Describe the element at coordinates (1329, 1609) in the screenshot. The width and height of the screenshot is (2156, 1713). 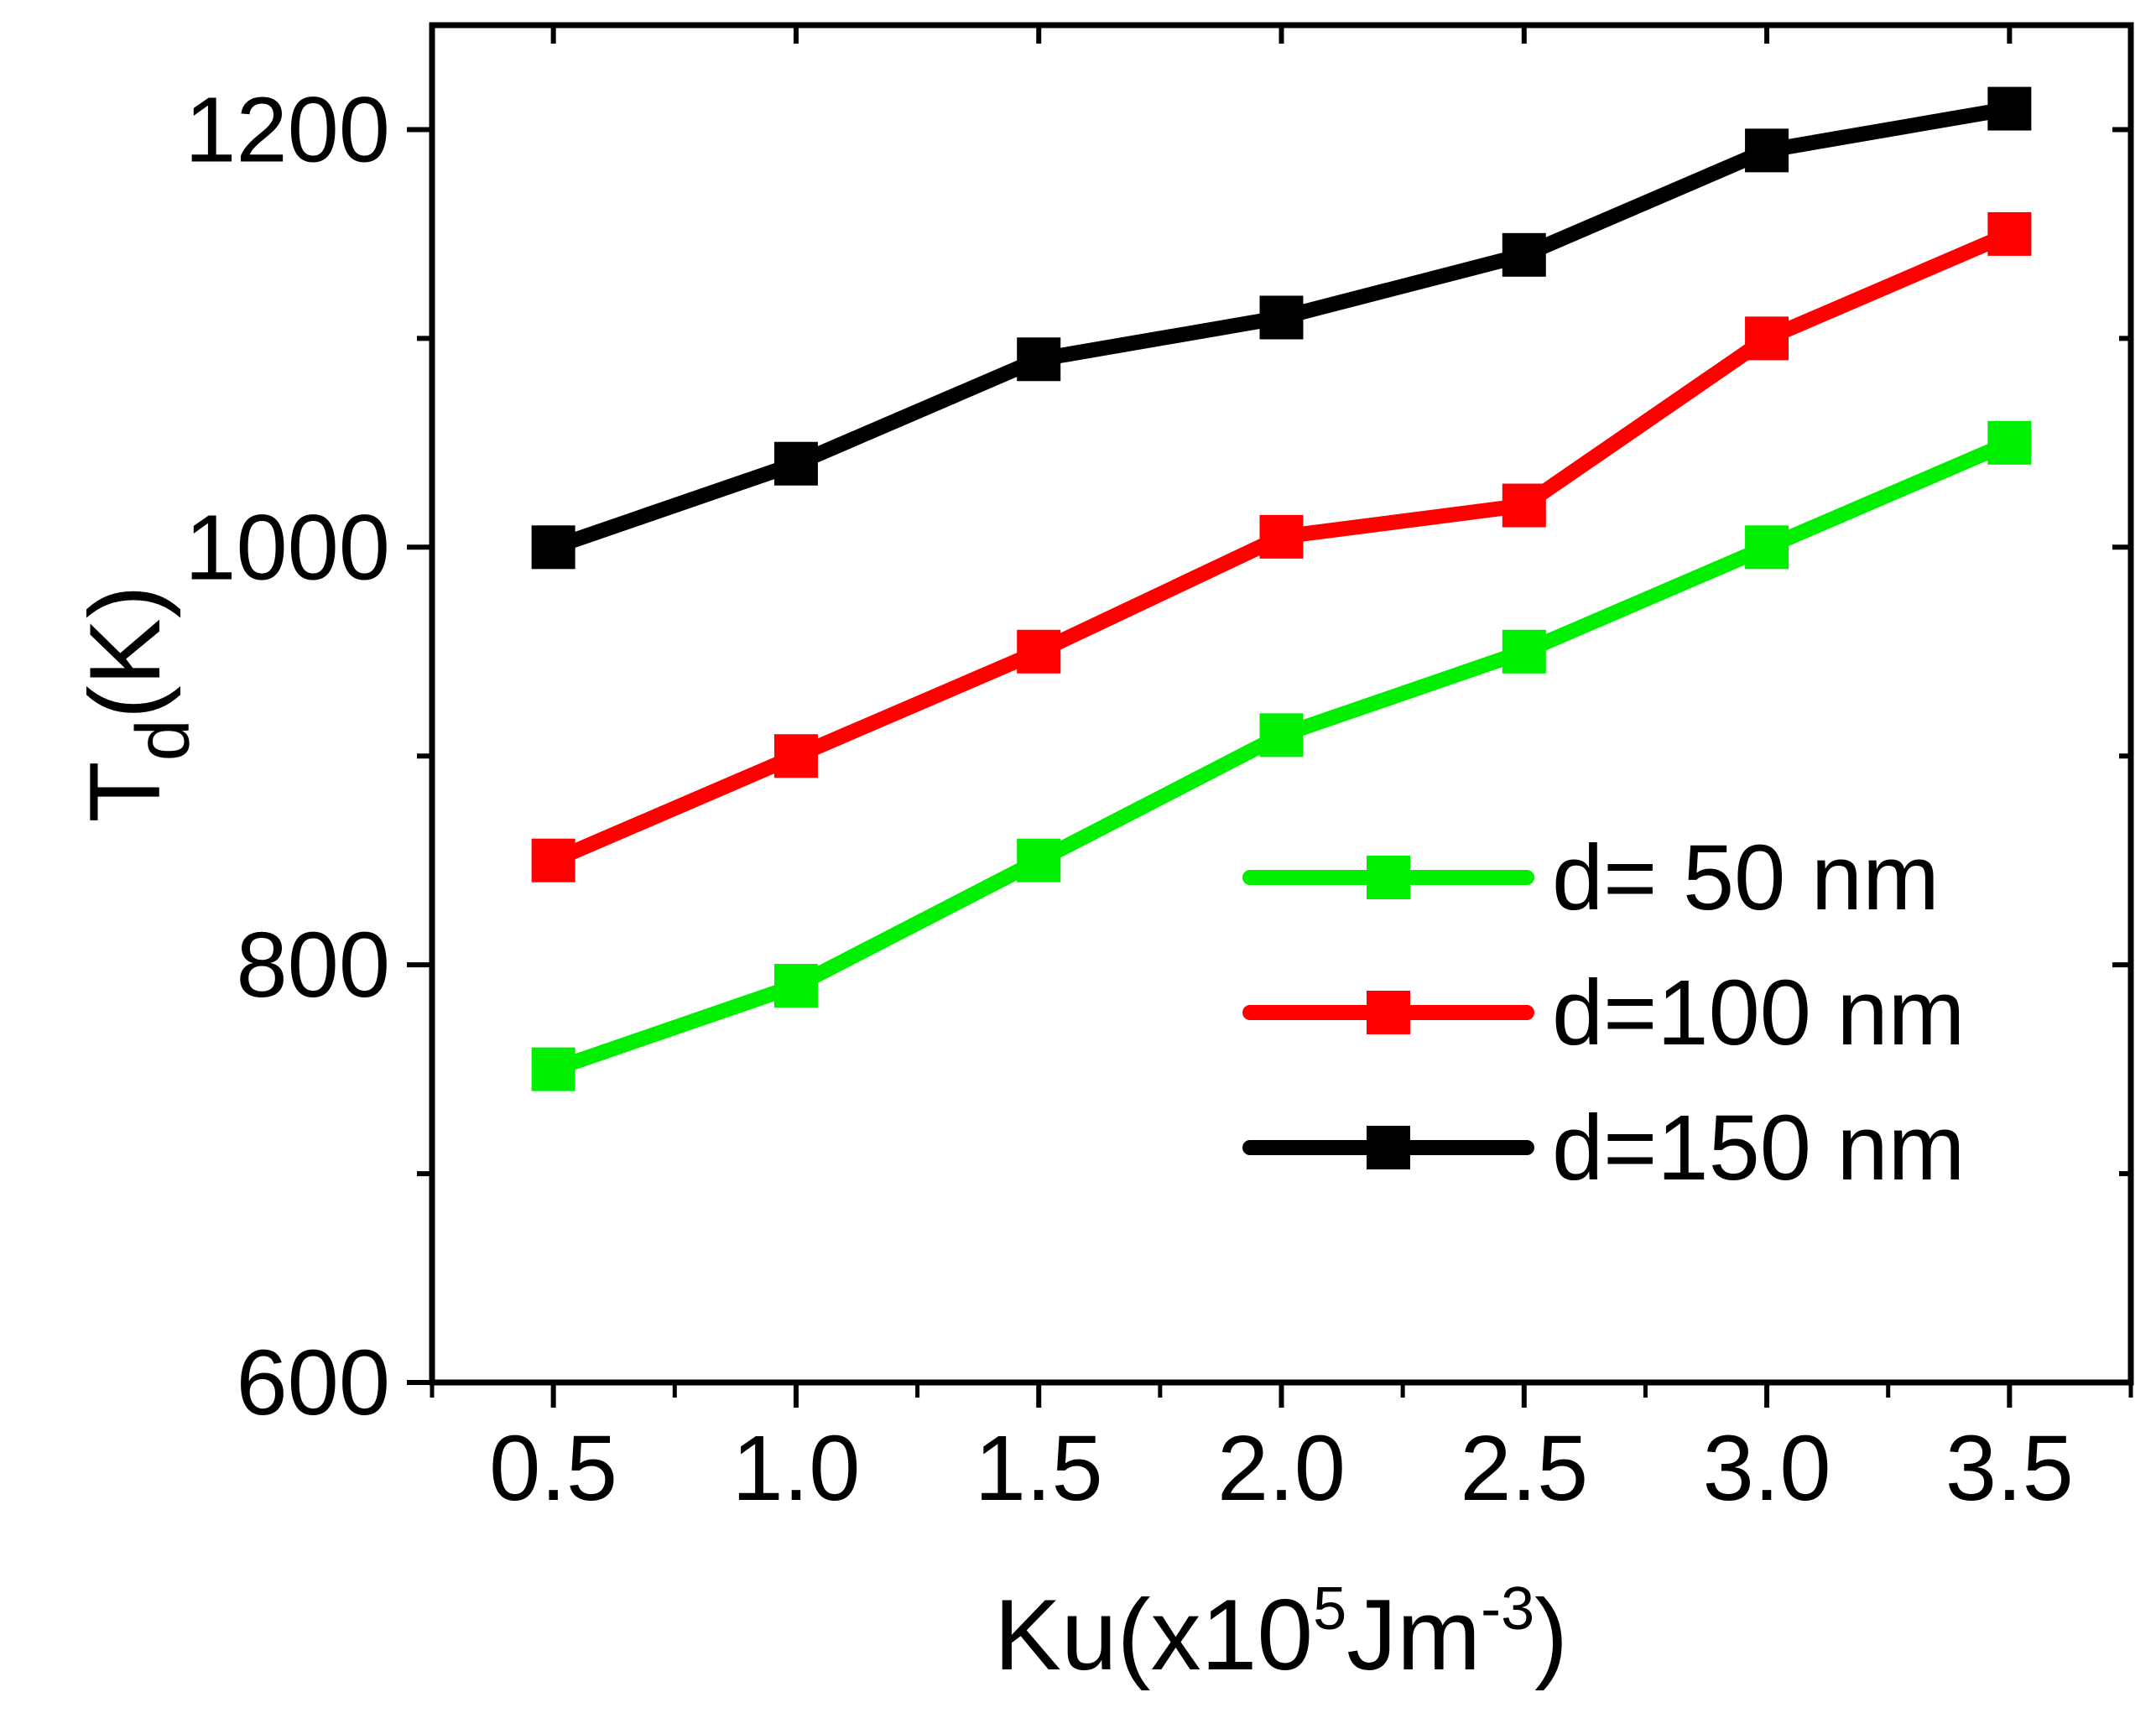
I see `x-axis-title-exp: 5` at that location.